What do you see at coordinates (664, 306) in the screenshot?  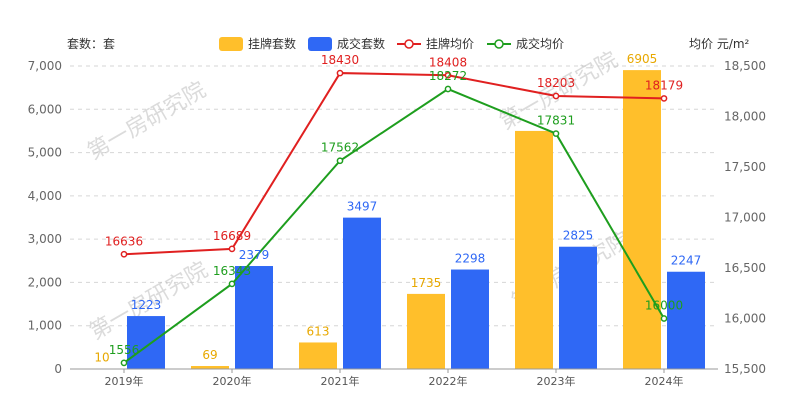 I see `line-data-label: 16000` at bounding box center [664, 306].